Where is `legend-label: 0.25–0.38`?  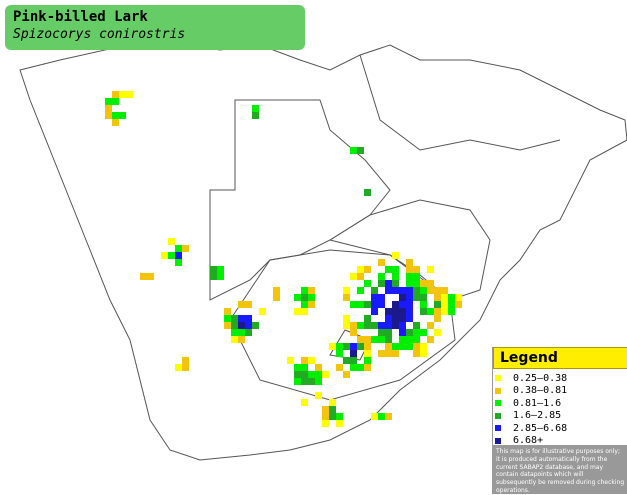 legend-label: 0.25–0.38 is located at coordinates (540, 378).